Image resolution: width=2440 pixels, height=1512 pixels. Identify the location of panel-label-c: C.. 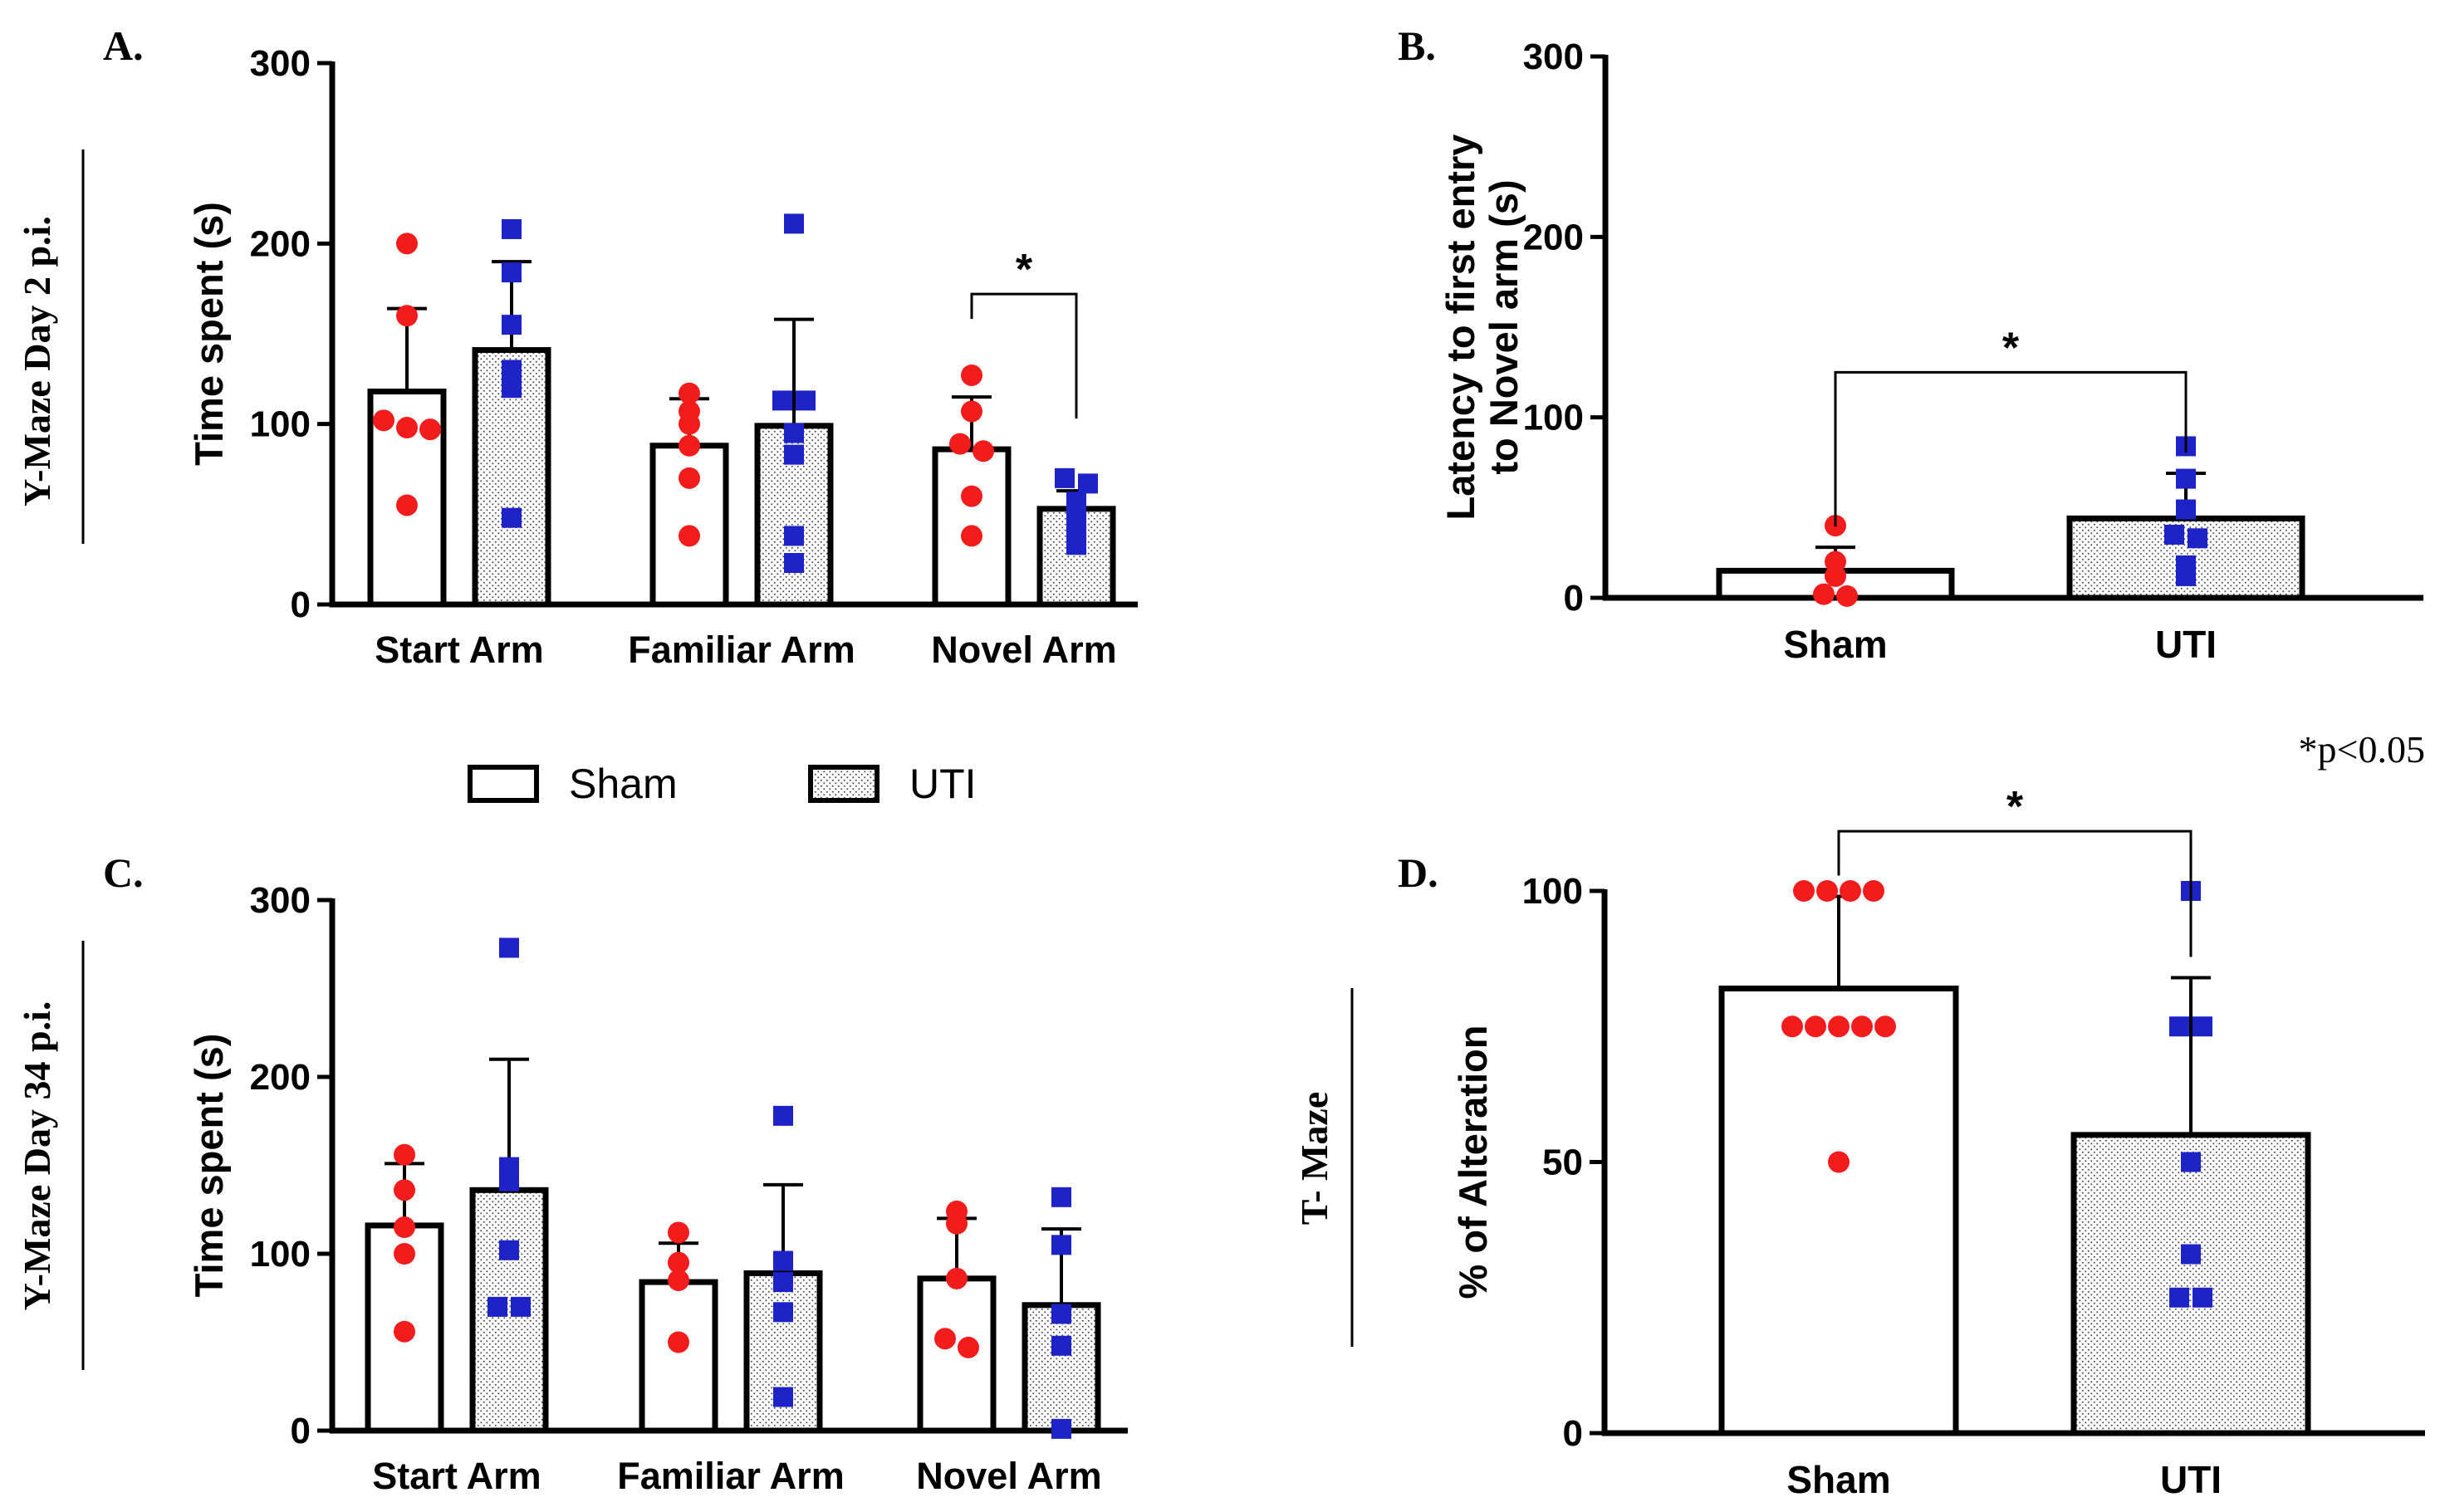
(123, 873).